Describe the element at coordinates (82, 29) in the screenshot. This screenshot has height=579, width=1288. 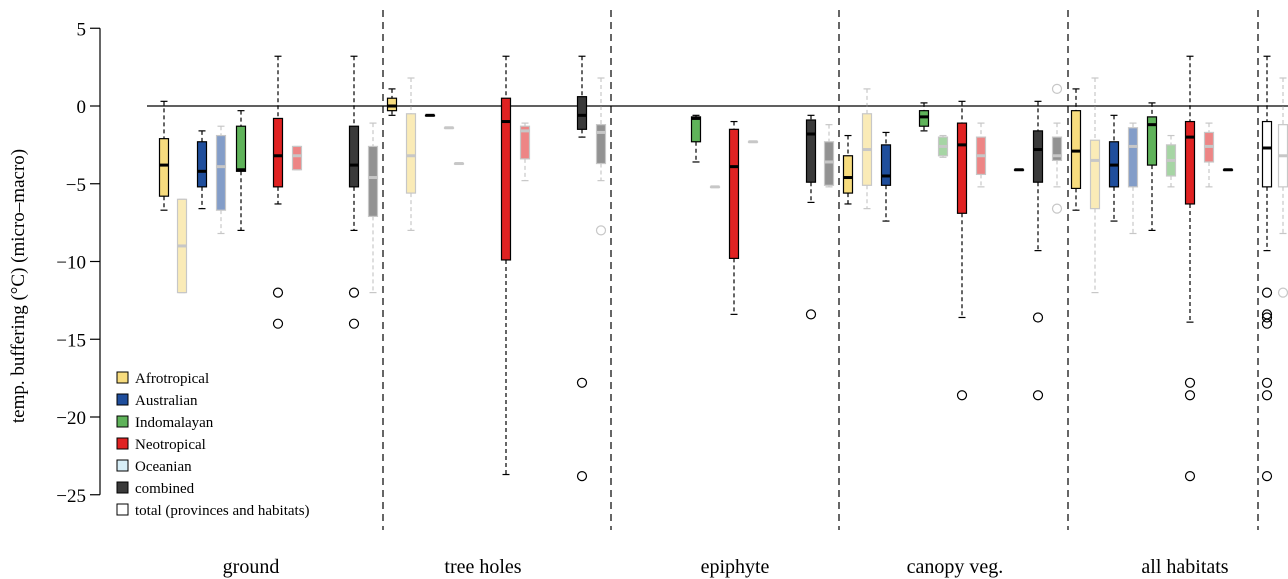
I see `y-tick-label: 5` at that location.